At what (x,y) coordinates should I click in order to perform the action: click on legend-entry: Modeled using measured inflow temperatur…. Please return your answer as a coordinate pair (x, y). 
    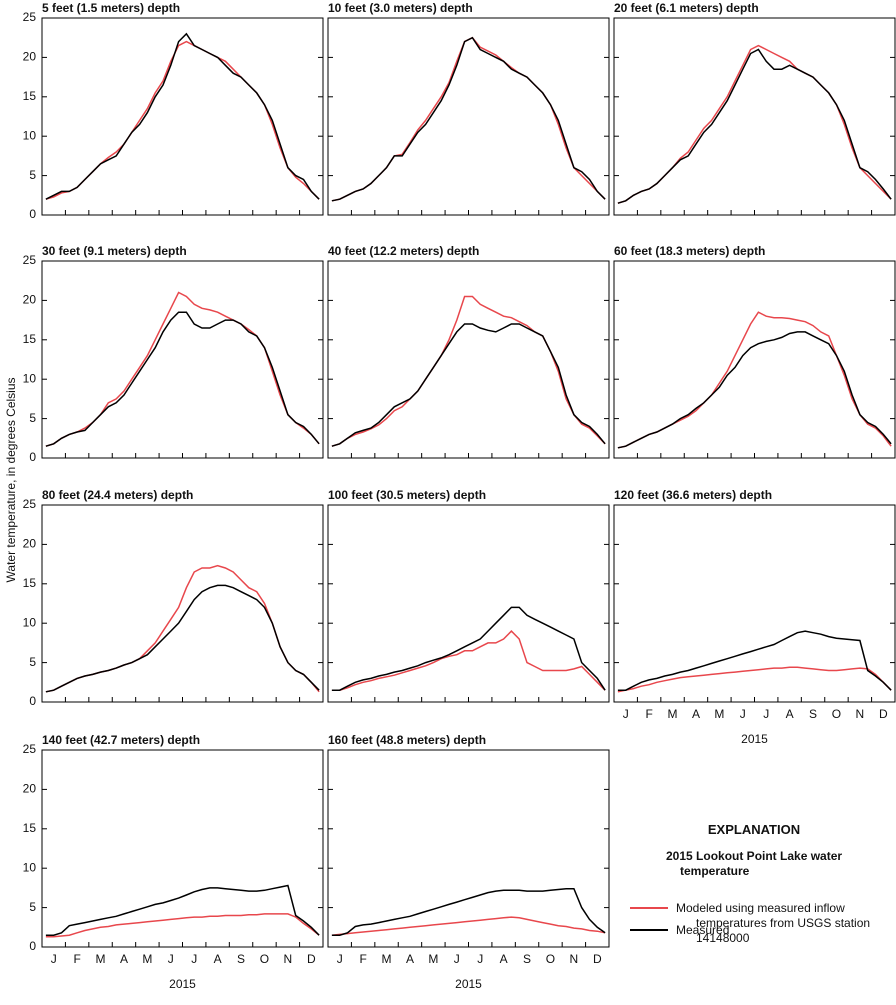
    Looking at the image, I should click on (773, 923).